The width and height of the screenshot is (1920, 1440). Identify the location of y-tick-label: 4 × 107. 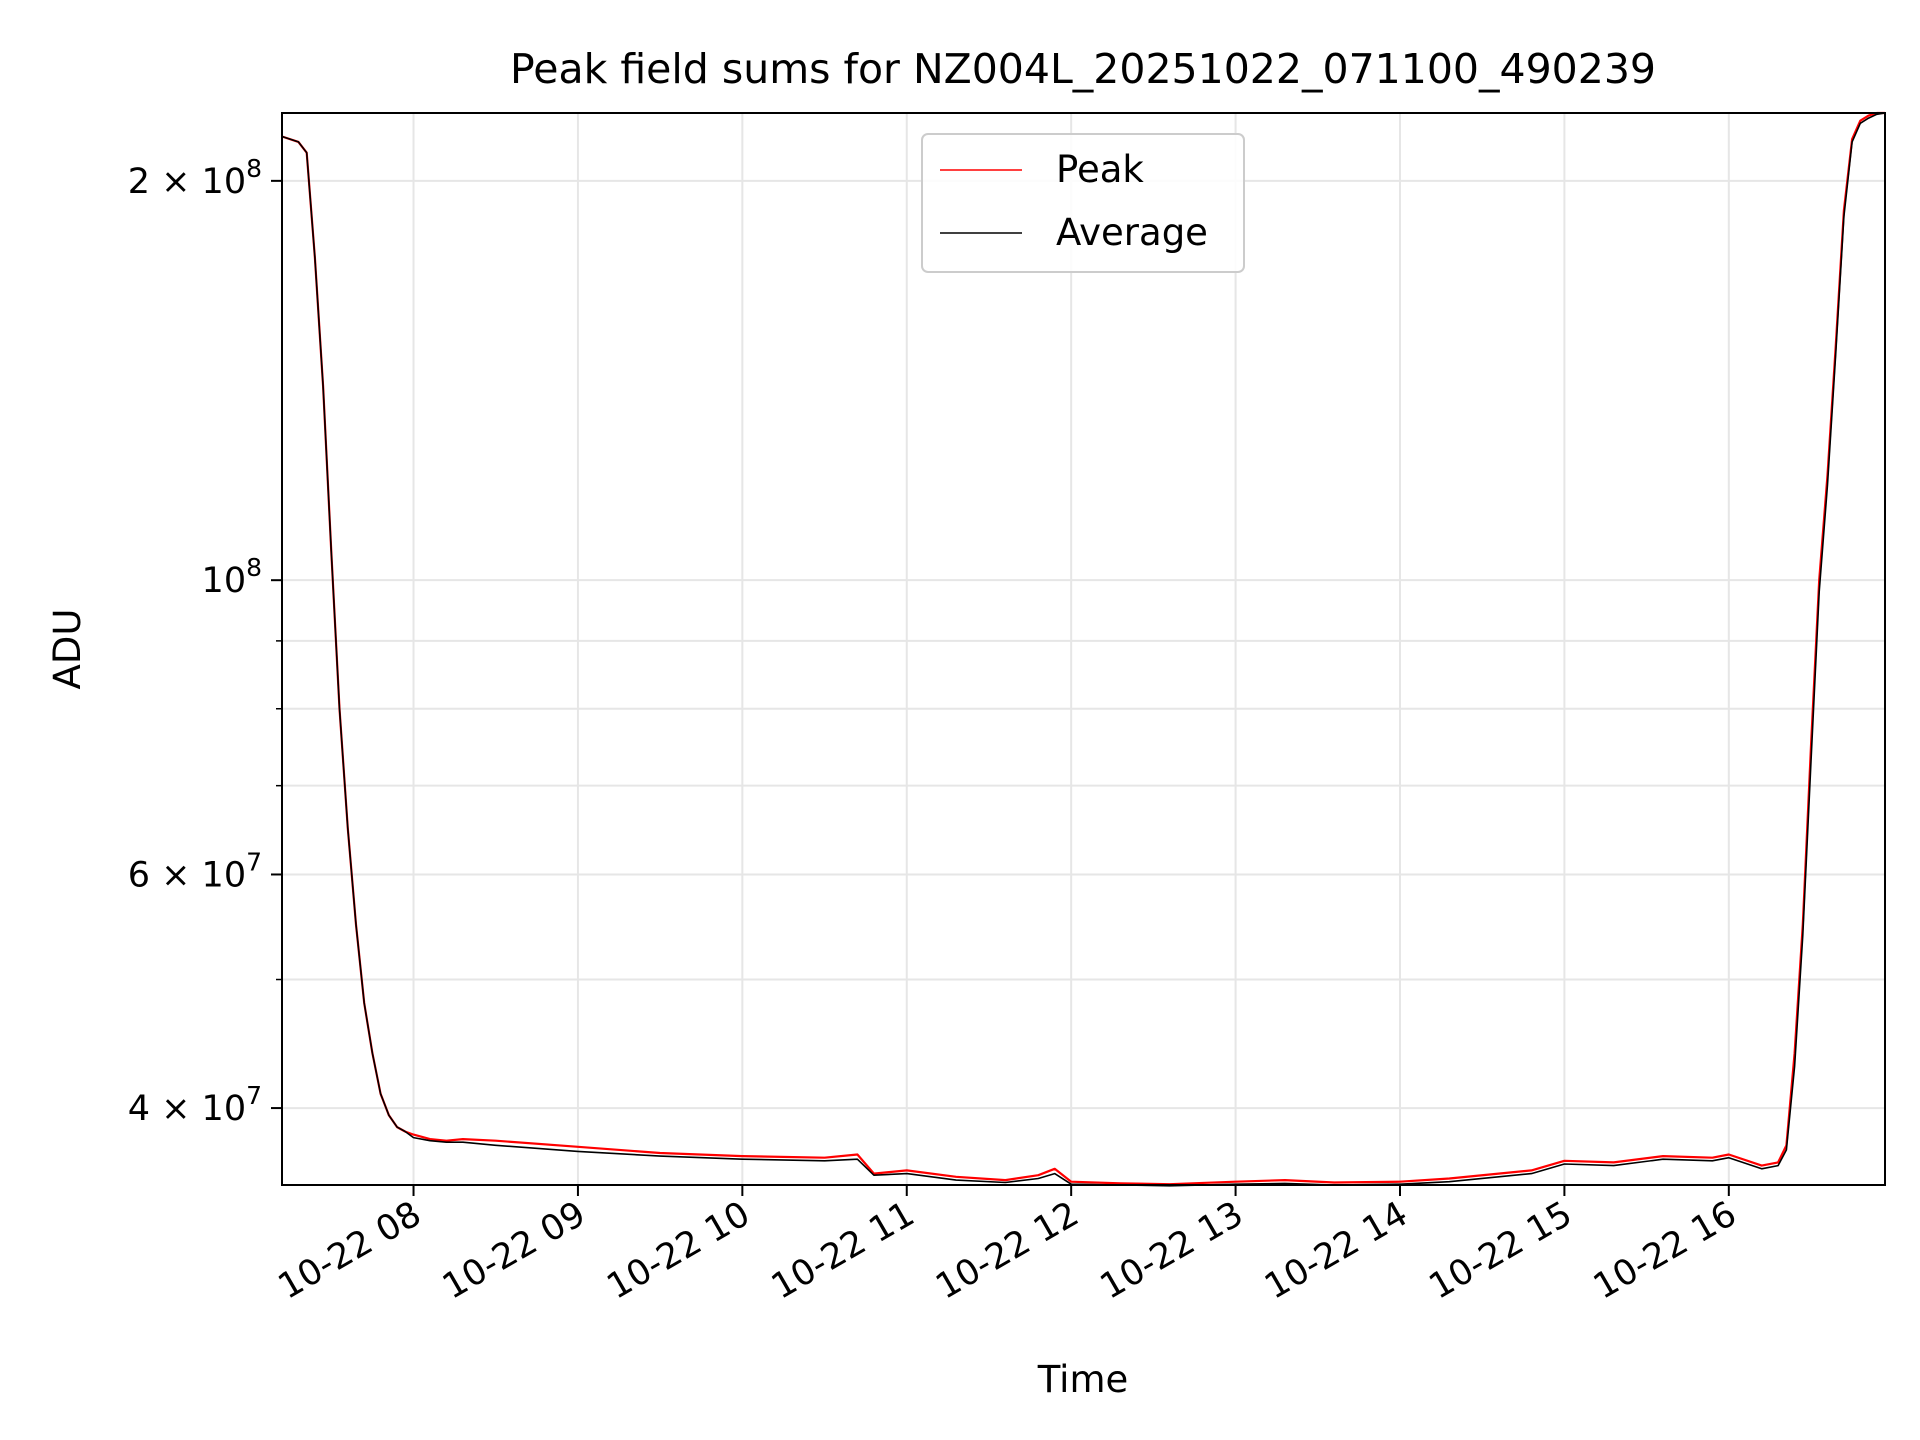
(195, 1105).